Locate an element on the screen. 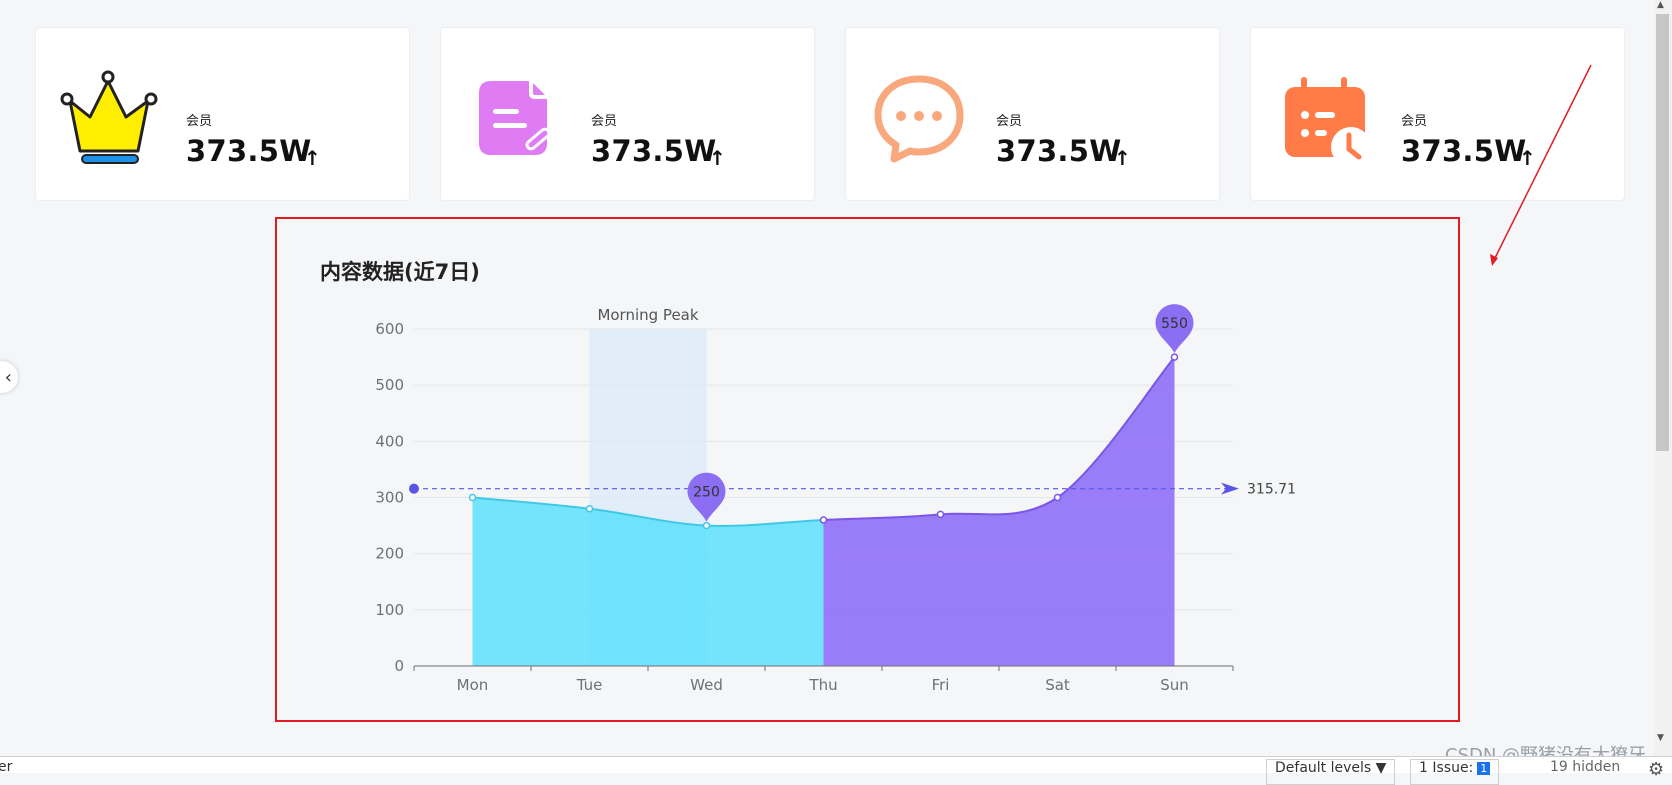  crown-icon is located at coordinates (109, 117).